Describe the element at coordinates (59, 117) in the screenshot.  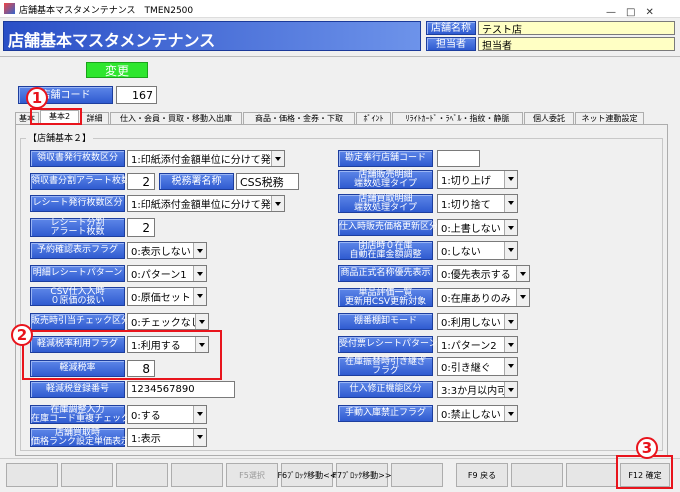
I see `tab: 基本2` at that location.